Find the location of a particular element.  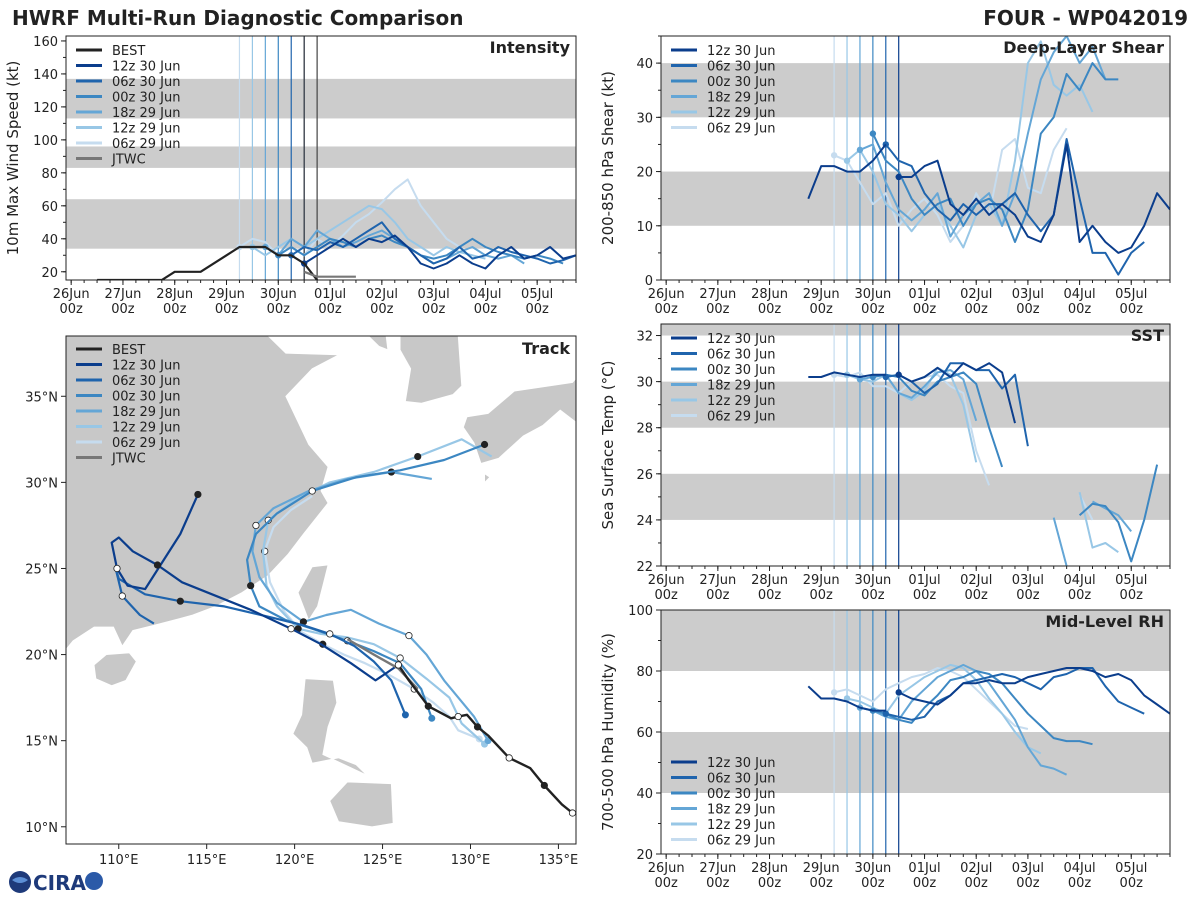

cira-logo: CIRA is located at coordinates (56, 883).